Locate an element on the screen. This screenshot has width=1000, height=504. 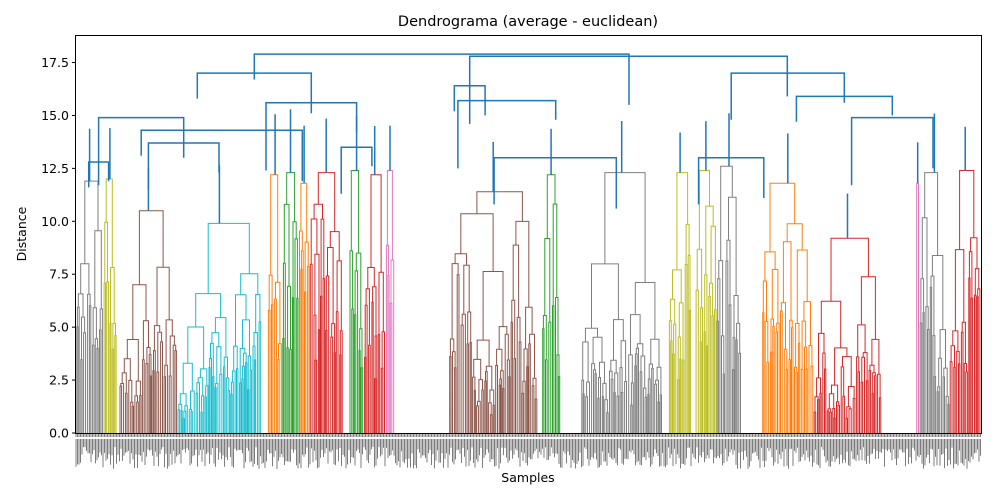
cluster-8-links is located at coordinates (356, 301).